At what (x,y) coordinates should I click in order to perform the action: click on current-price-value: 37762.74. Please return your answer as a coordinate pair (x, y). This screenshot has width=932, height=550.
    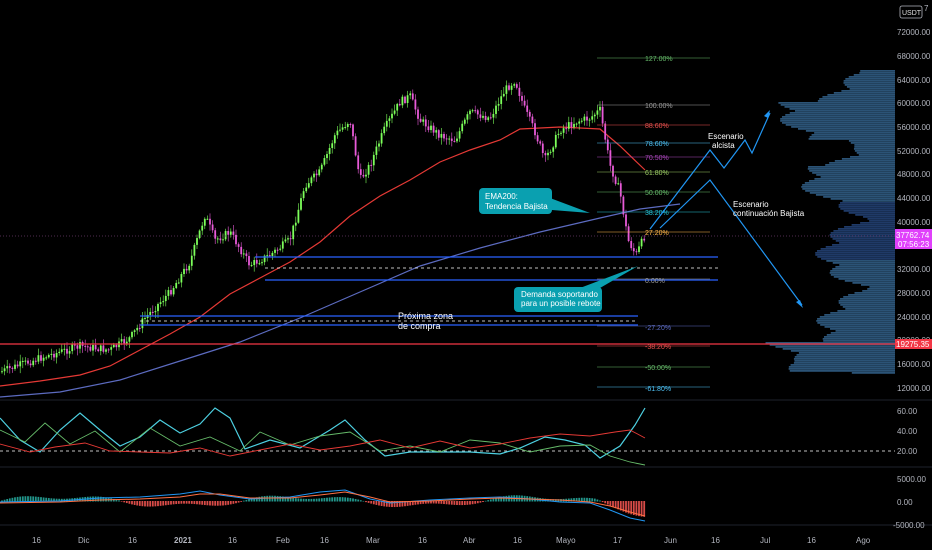
    Looking at the image, I should click on (913, 235).